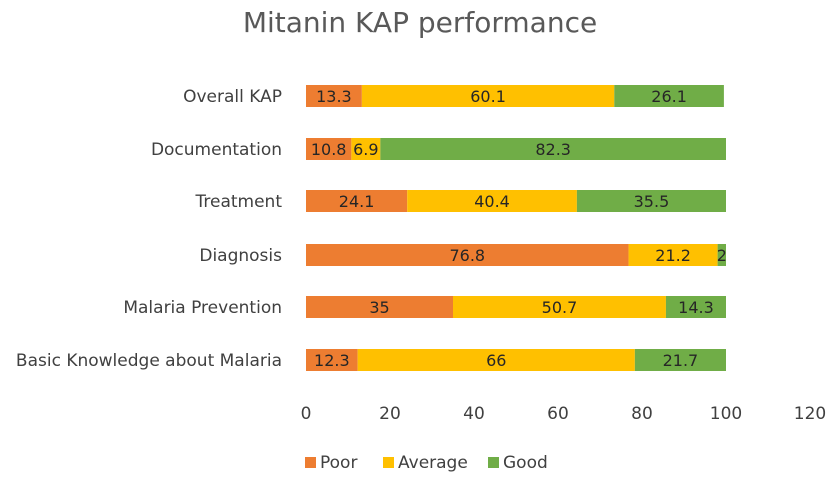  I want to click on data-label-poor-treatment: 24.1, so click(357, 201).